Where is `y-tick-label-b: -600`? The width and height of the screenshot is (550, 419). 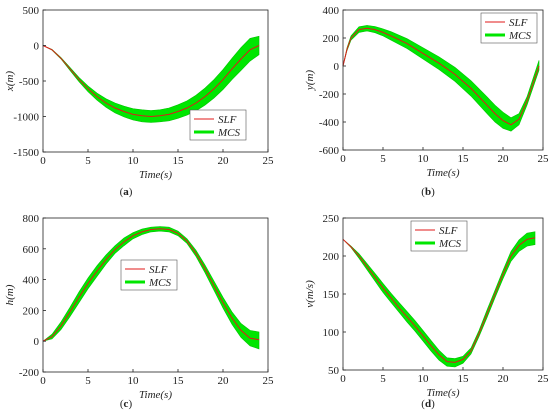 y-tick-label-b: -600 is located at coordinates (329, 151).